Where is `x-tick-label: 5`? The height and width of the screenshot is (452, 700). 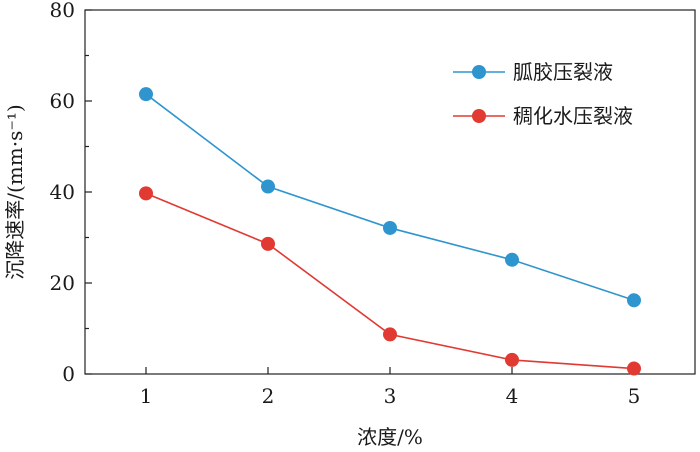
x-tick-label: 5 is located at coordinates (634, 396).